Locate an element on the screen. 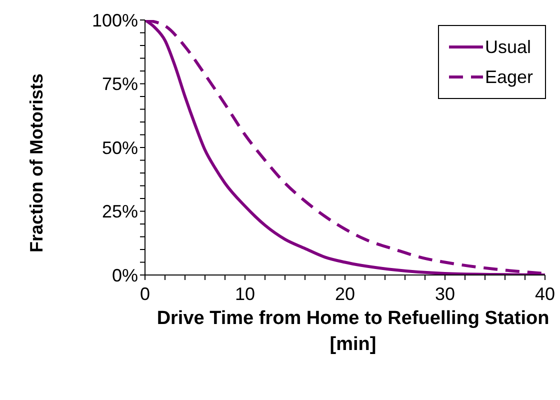 The width and height of the screenshot is (560, 400). y-tick-label: 0% is located at coordinates (125, 275).